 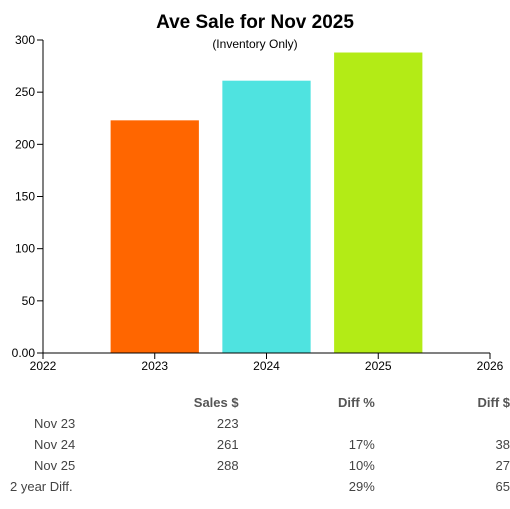 I want to click on summary-header-row: Sales $ Diff % Diff $, so click(x=259, y=402).